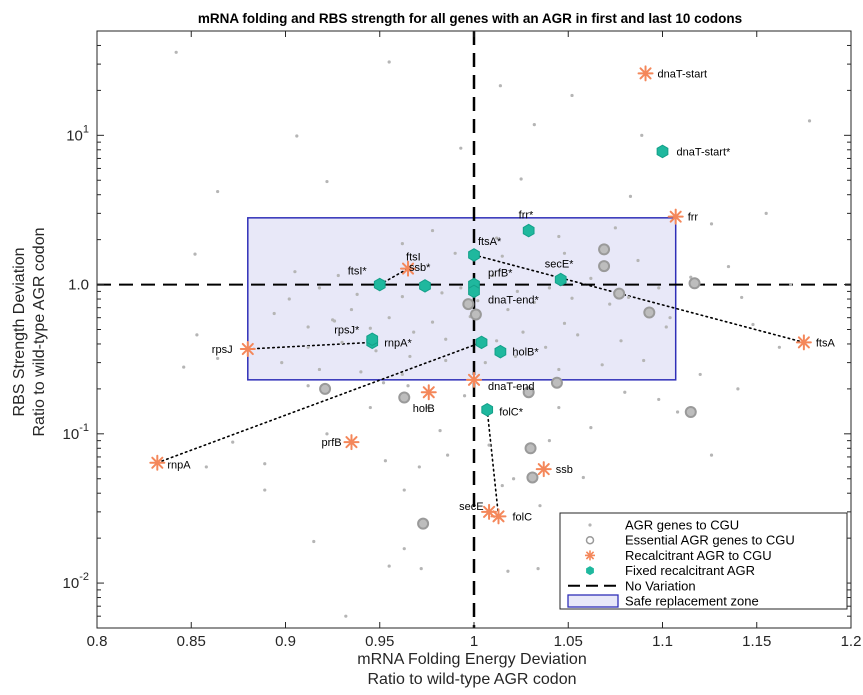  I want to click on y-tick-label: 10⁻¹, so click(76, 432).